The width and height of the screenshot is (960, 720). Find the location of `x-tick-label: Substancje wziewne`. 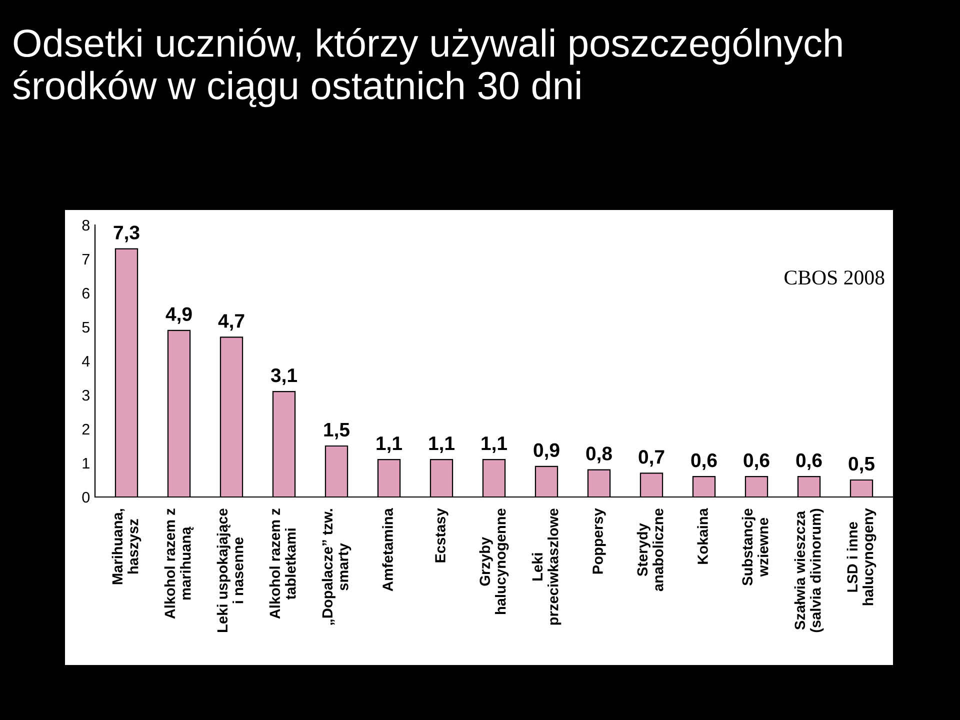

x-tick-label: Substancje wziewne is located at coordinates (755, 547).